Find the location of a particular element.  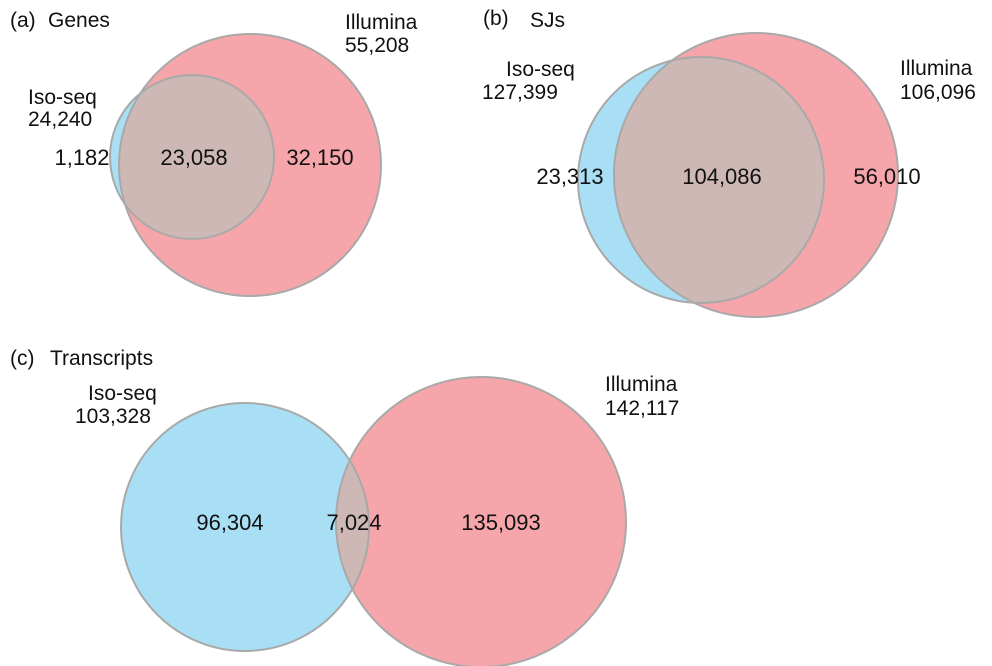

genes-shared-count: 23,058 is located at coordinates (193, 157).